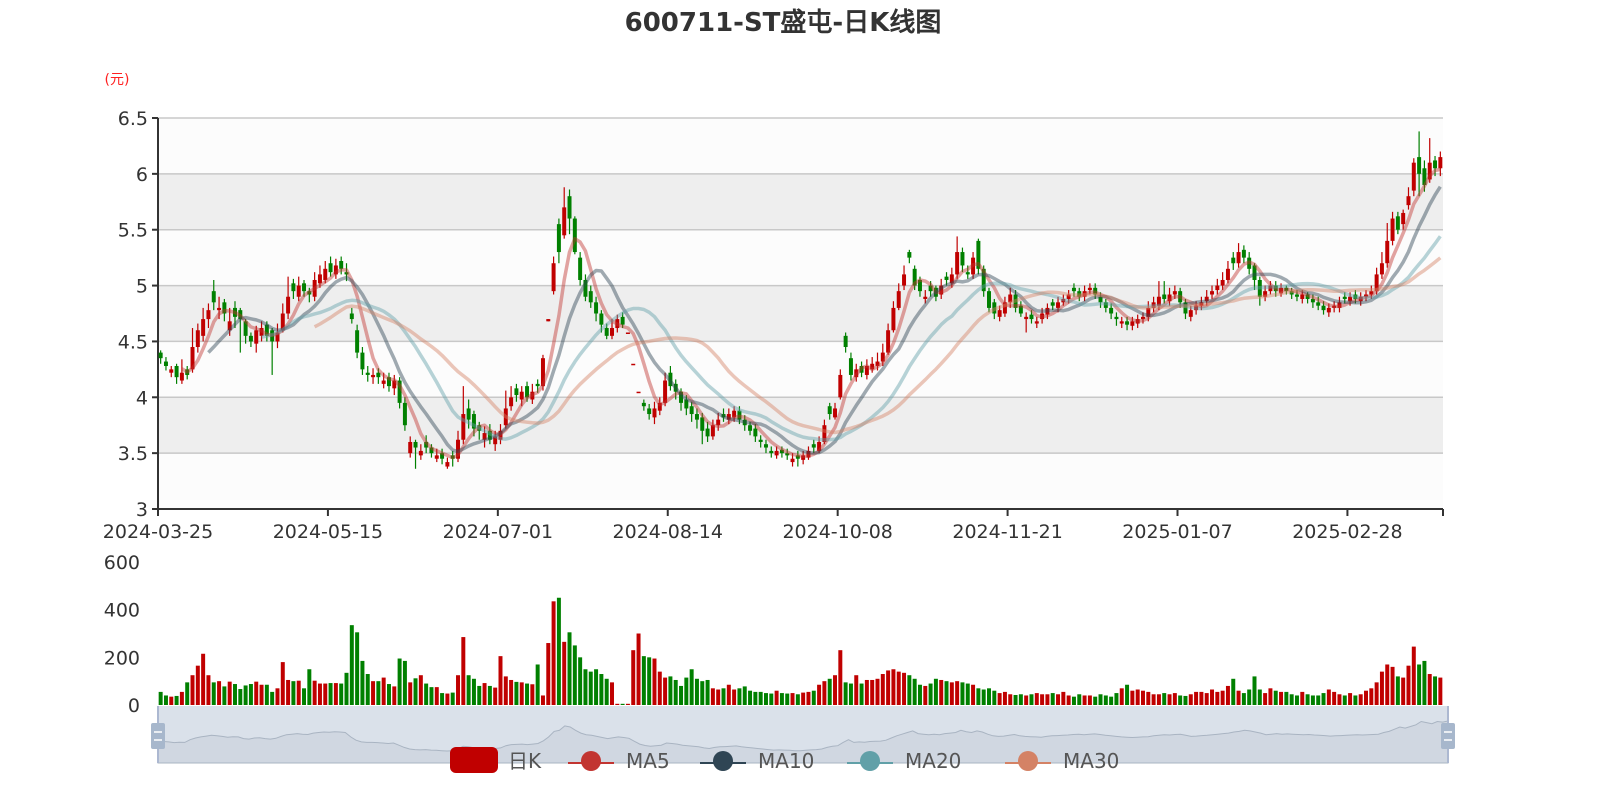  What do you see at coordinates (1062, 761) in the screenshot?
I see `legend-item-ma30: MA30` at bounding box center [1062, 761].